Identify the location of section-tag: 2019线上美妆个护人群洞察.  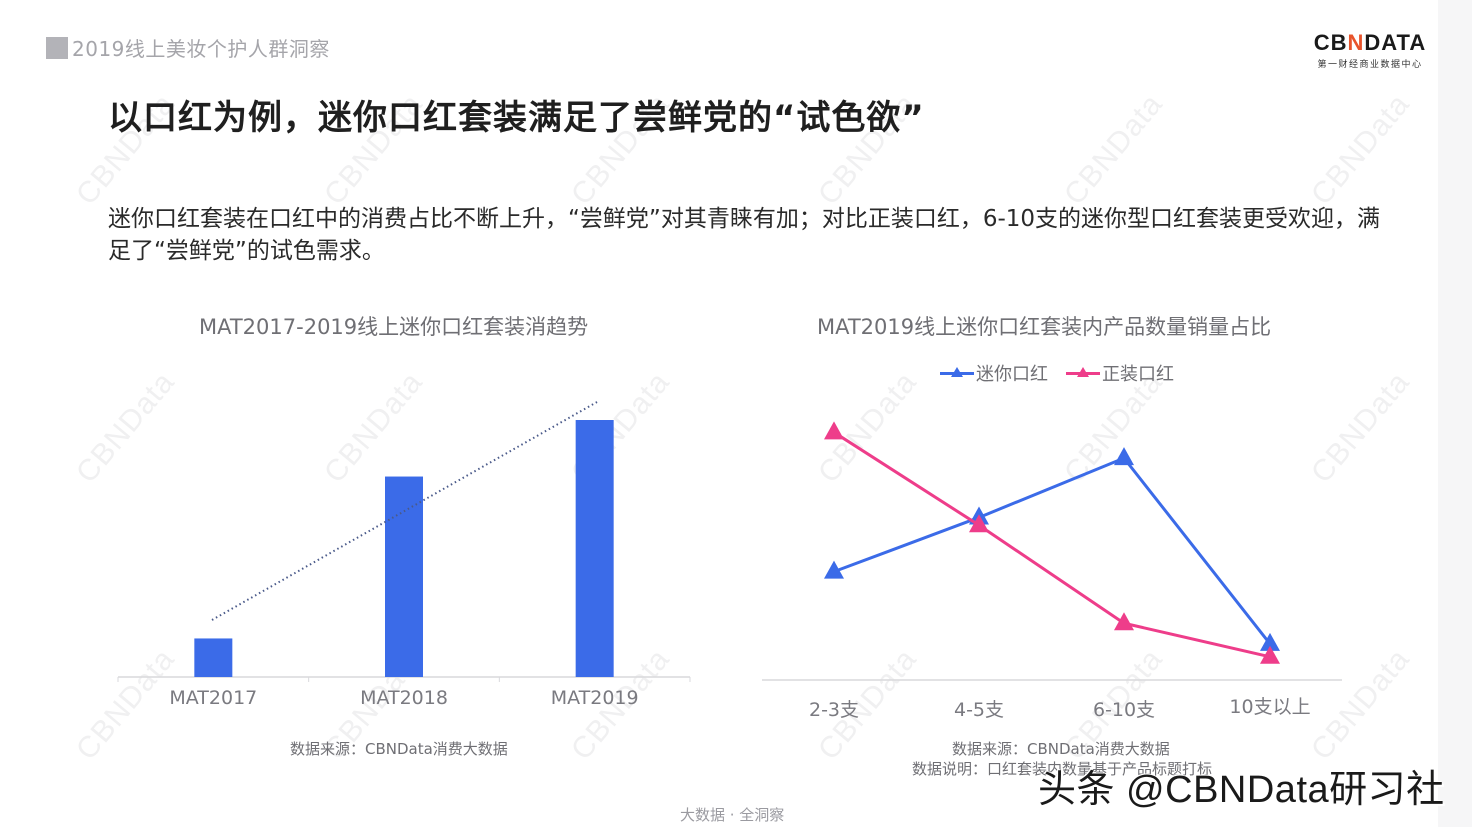
(188, 47).